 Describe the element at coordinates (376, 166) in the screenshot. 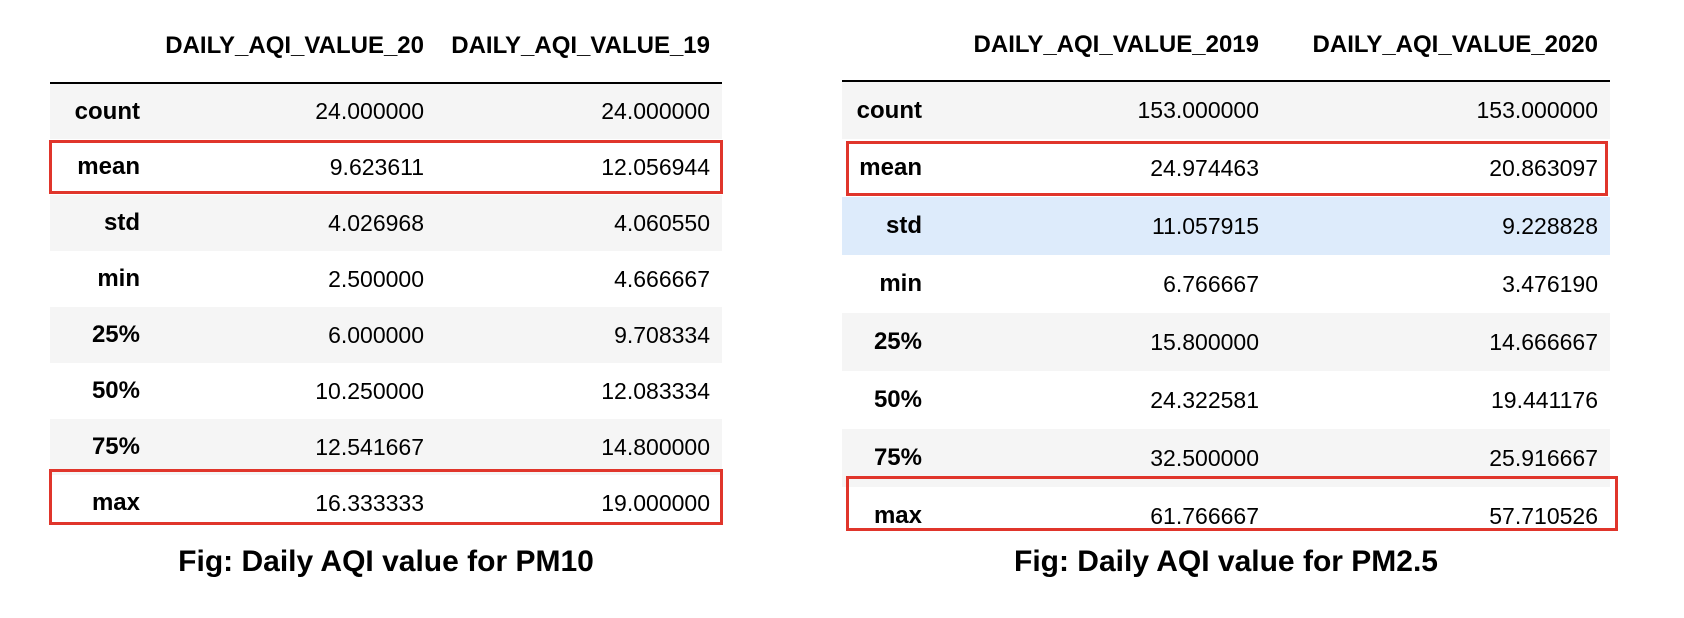

I see `table-cell: 9.623611` at that location.